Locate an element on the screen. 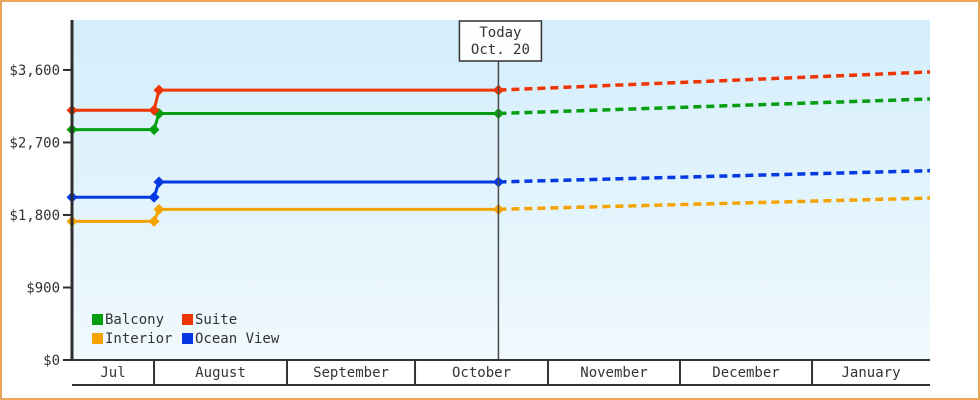 This screenshot has height=400, width=980. series-balcony-forecast-line is located at coordinates (714, 106).